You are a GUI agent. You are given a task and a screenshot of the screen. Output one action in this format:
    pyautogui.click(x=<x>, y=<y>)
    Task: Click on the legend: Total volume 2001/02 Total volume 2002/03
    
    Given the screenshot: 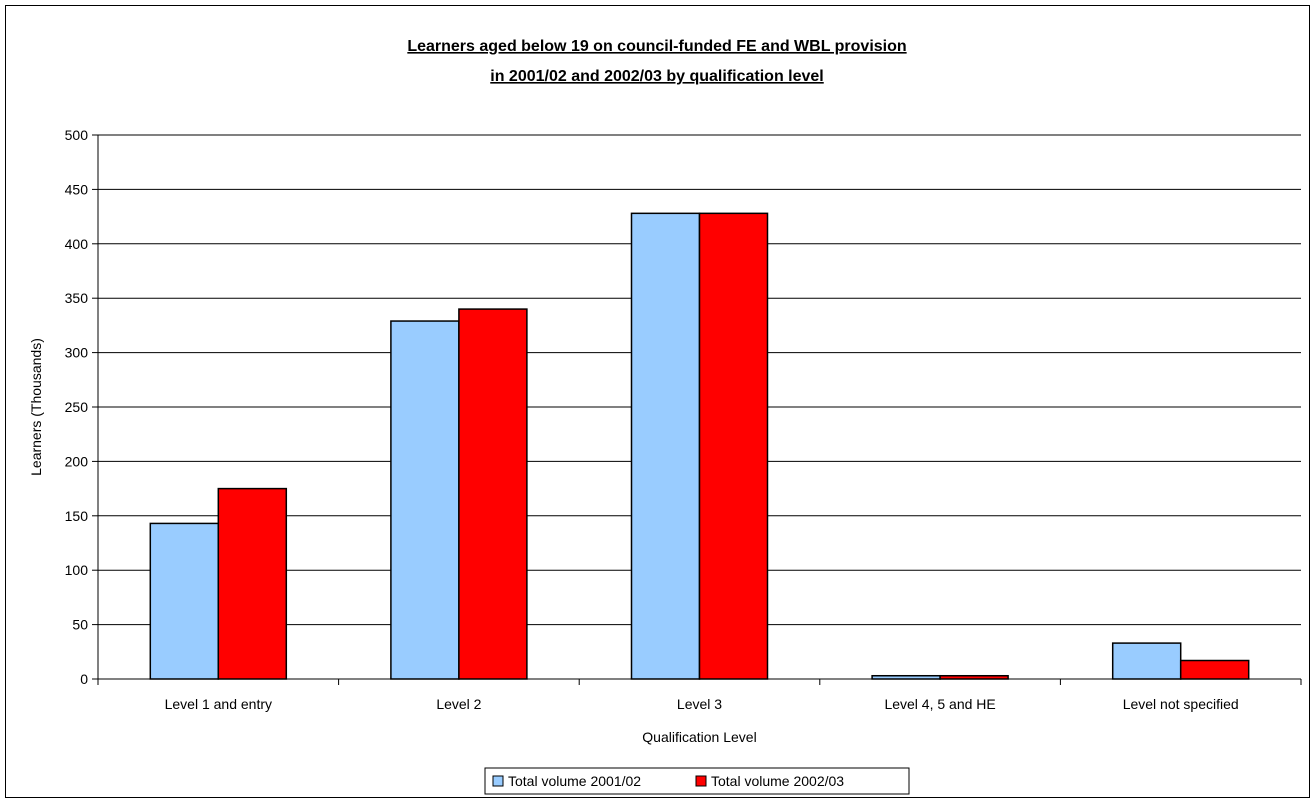 What is the action you would take?
    pyautogui.click(x=697, y=781)
    